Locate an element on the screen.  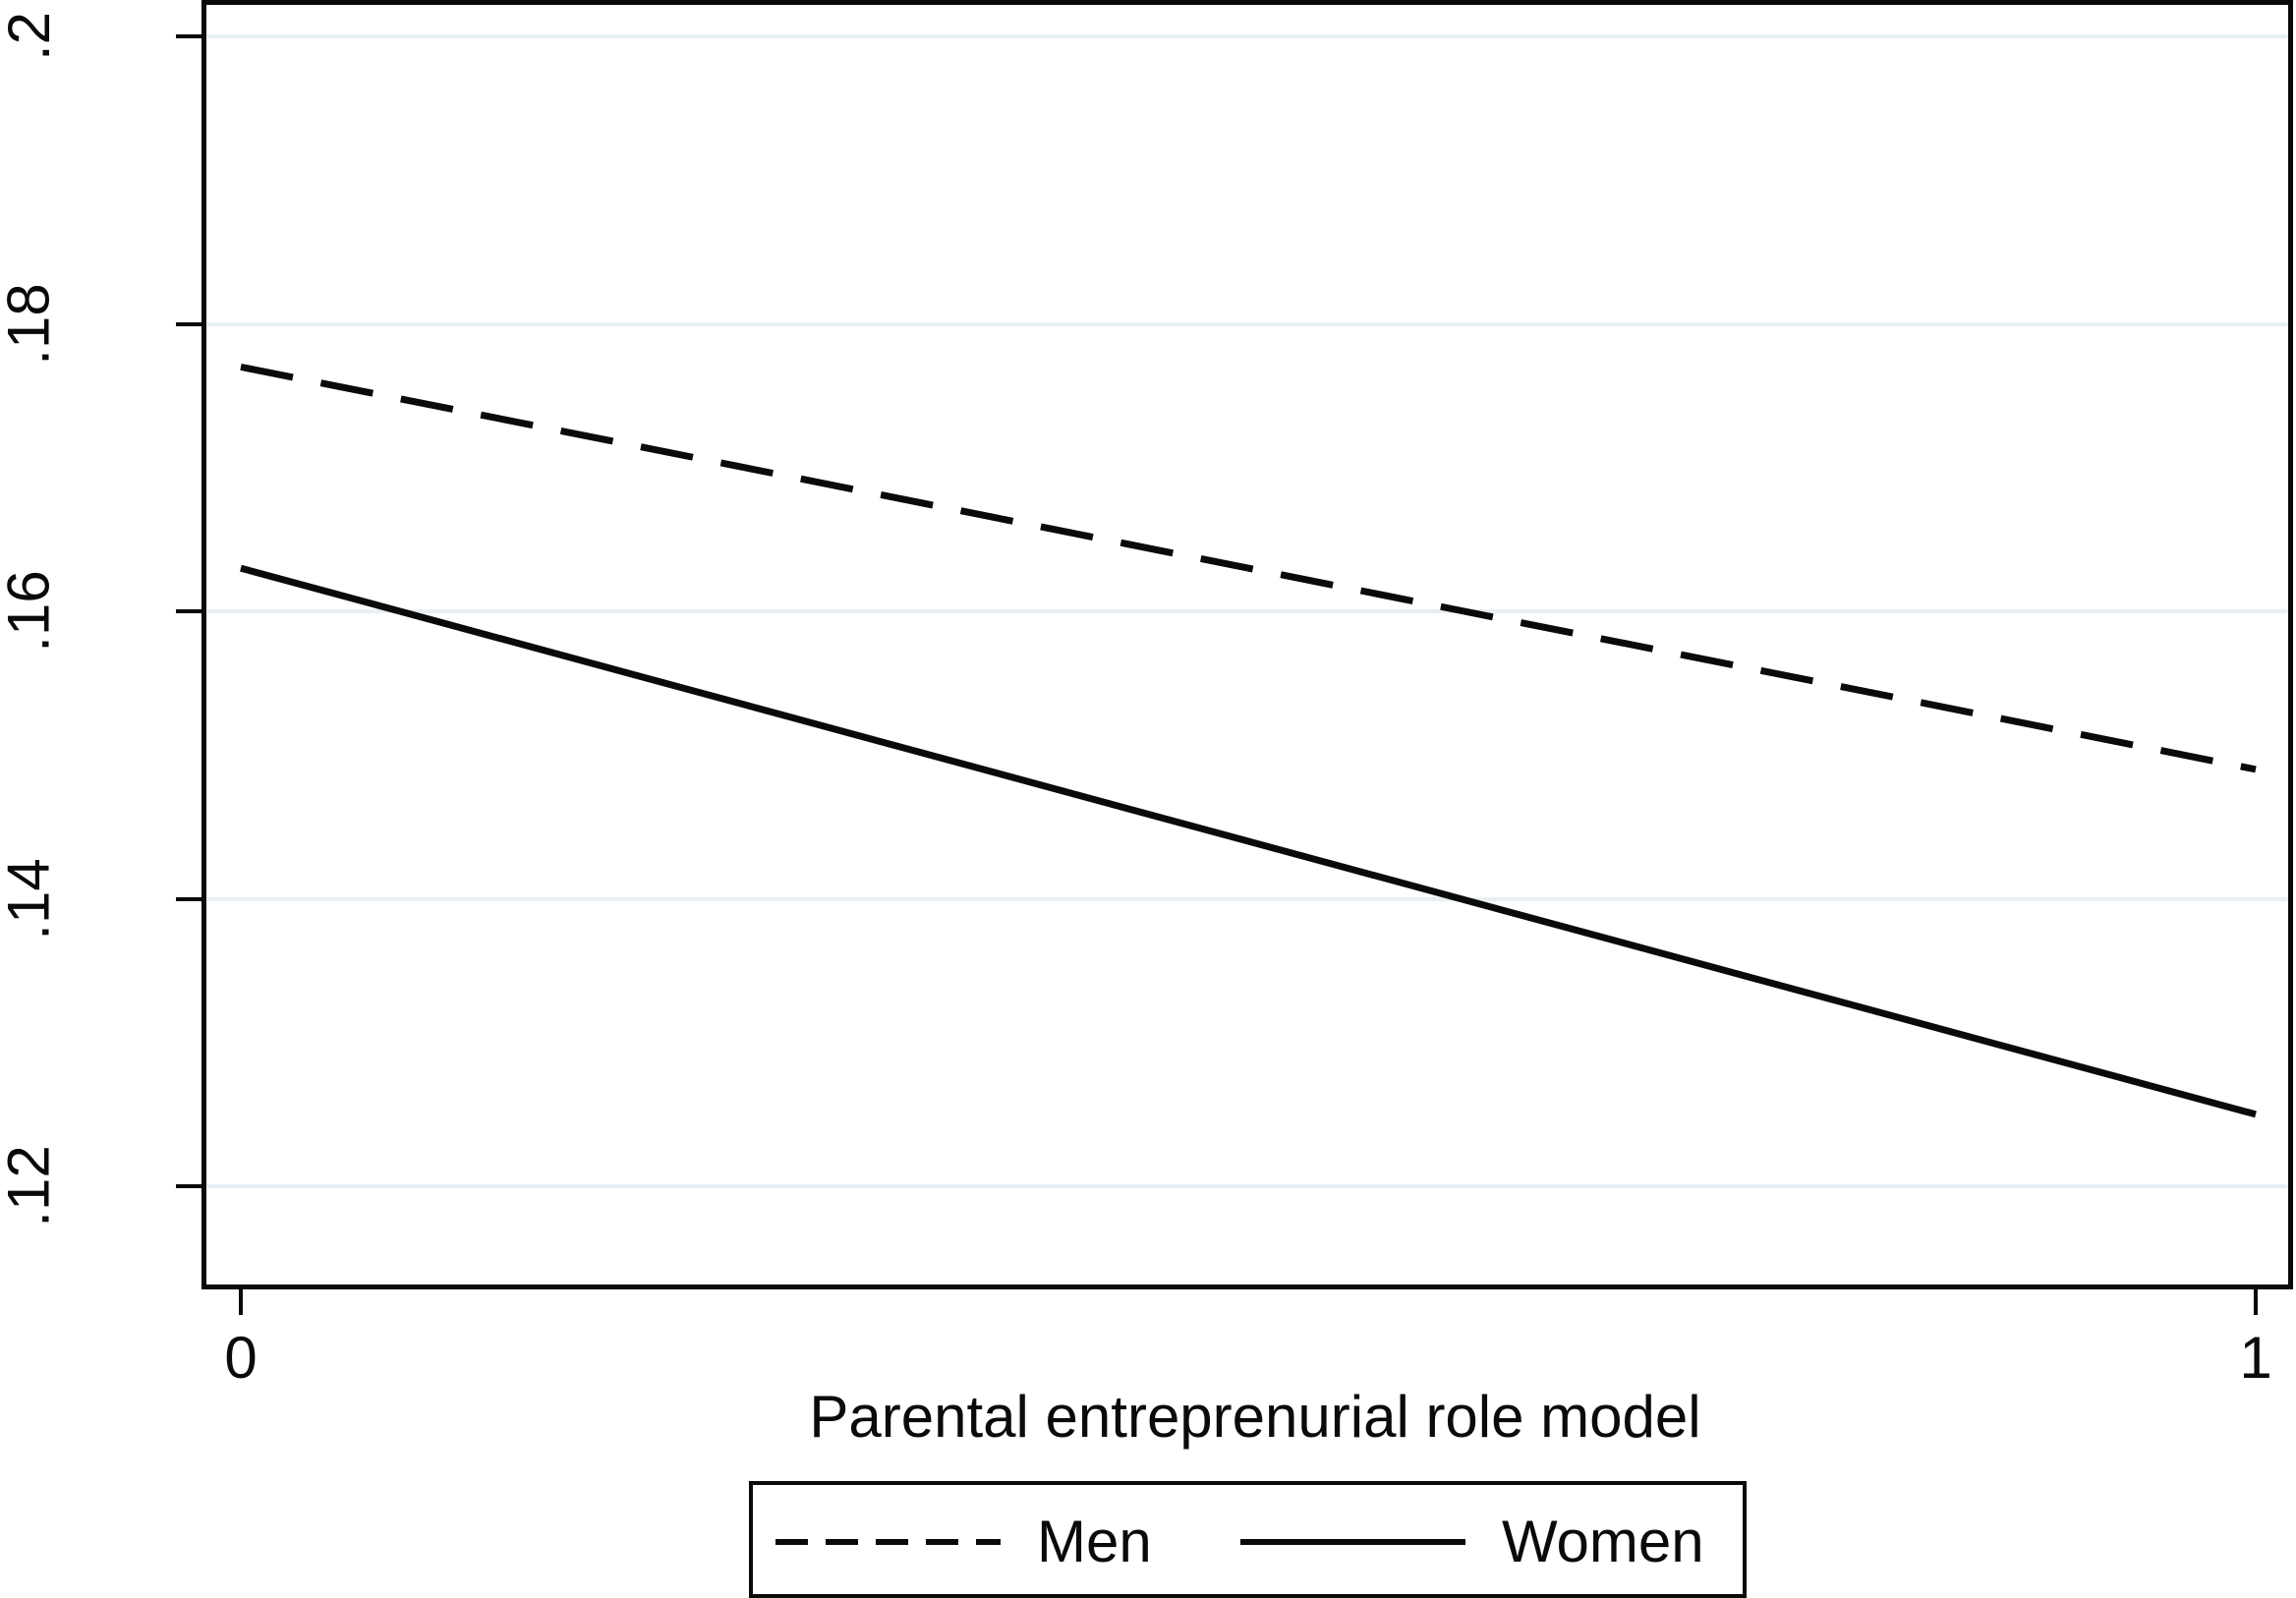
y-tick-label: .14 is located at coordinates (32, 899).